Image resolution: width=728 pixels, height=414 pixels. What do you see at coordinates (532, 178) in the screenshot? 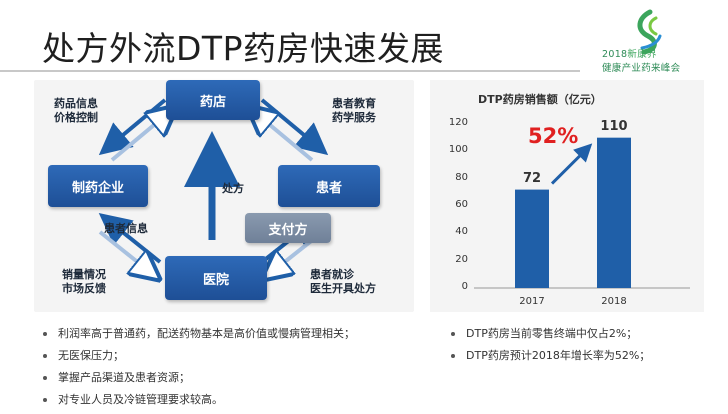
I see `bar-value-label: 72` at bounding box center [532, 178].